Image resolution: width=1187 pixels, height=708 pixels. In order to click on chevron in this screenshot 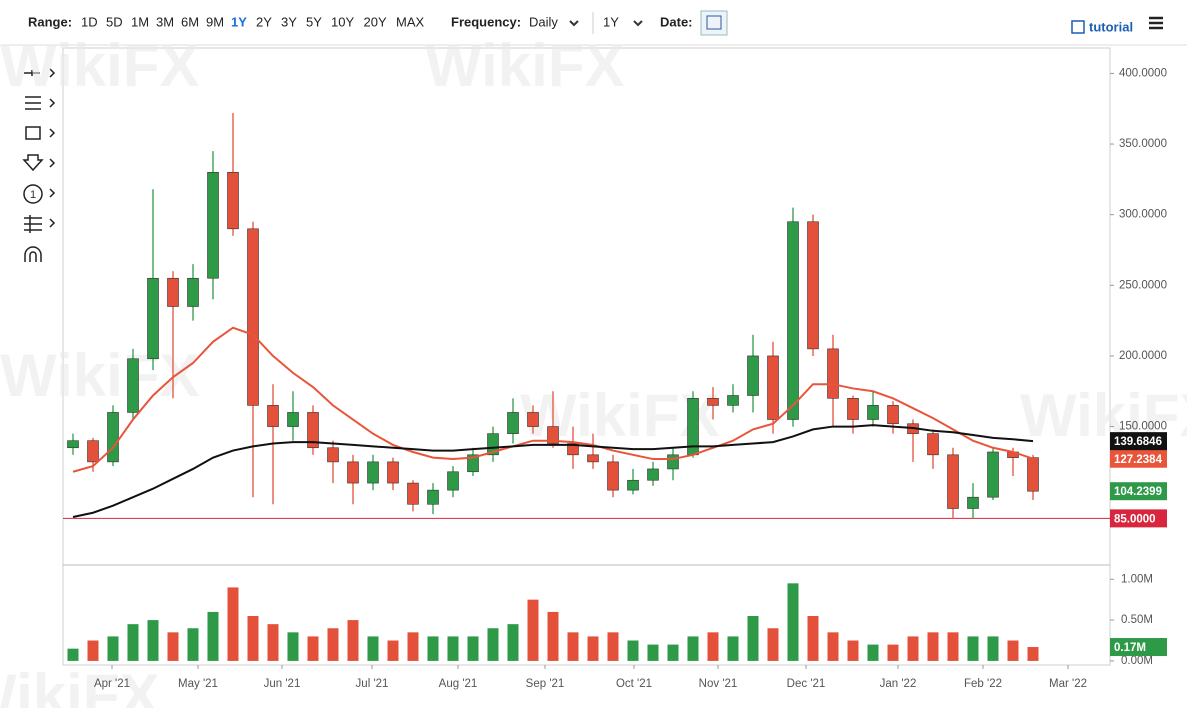, I will do `click(52, 148)`.